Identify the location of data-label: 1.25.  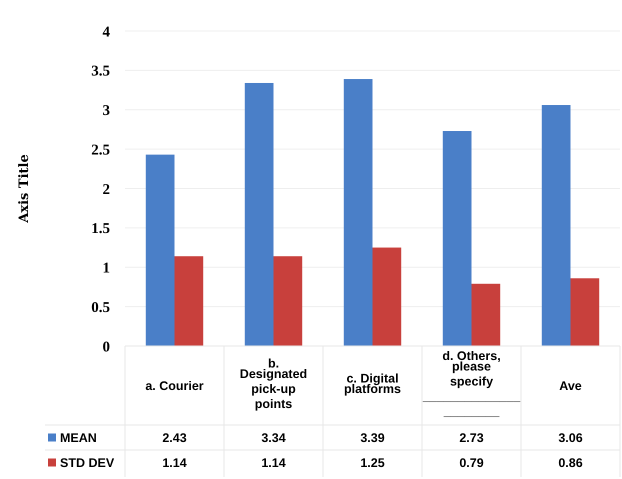
(372, 463).